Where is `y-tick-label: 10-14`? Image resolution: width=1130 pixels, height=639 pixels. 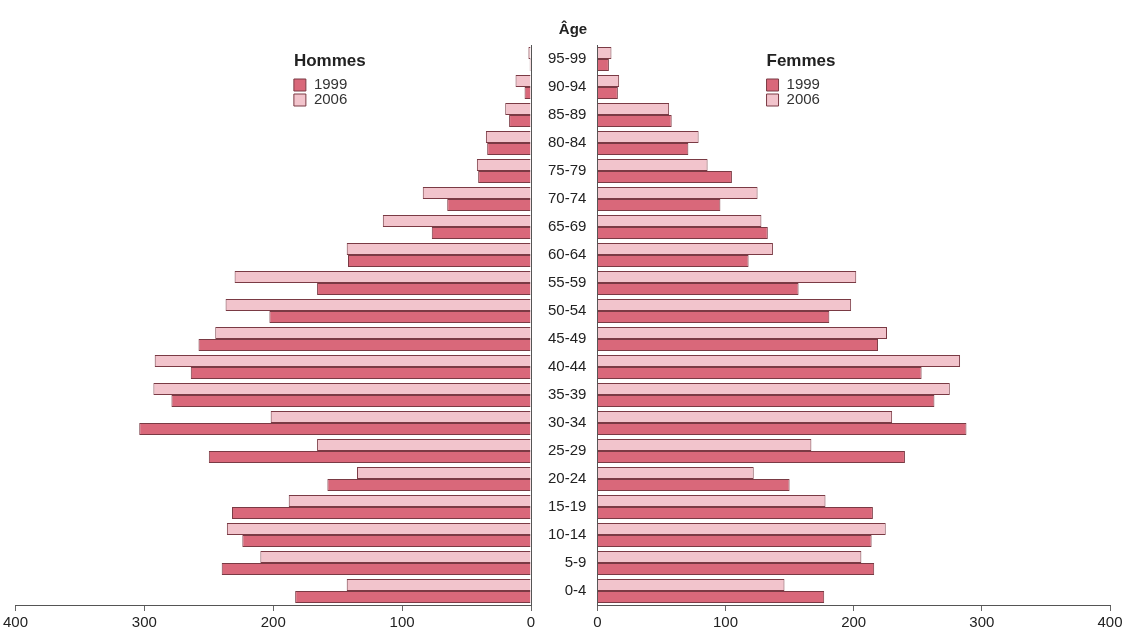 y-tick-label: 10-14 is located at coordinates (567, 534).